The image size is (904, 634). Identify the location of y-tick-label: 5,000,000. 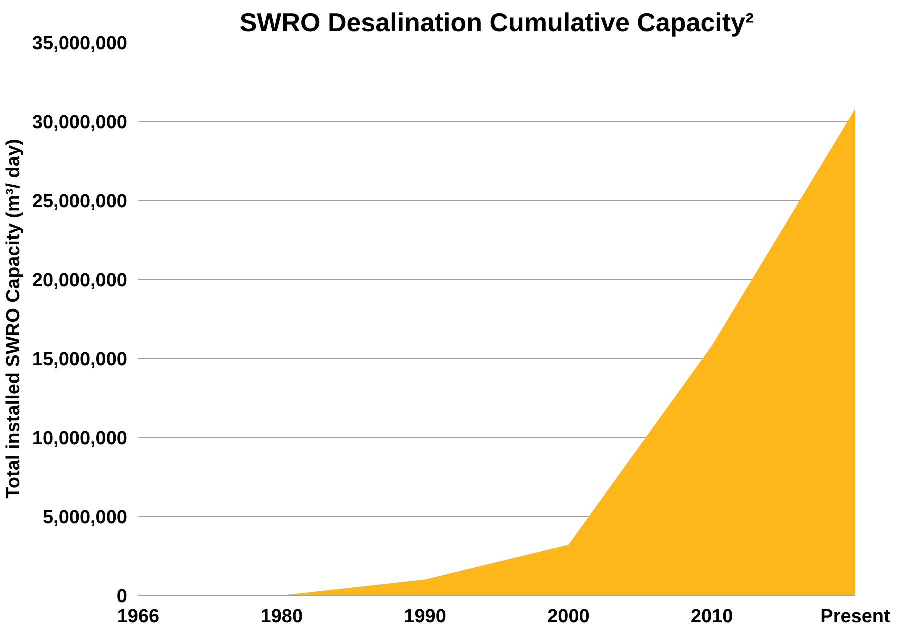
(85, 518).